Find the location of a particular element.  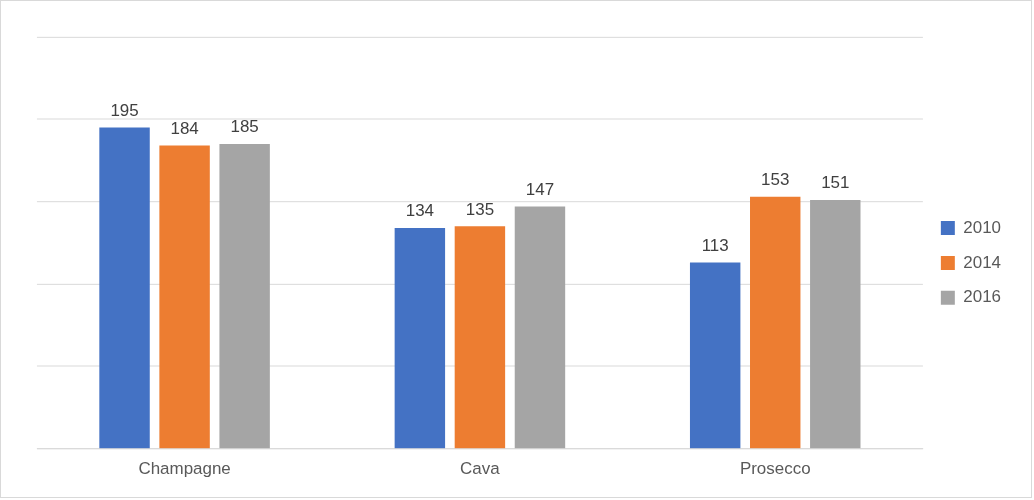

data-label: 134 is located at coordinates (420, 211).